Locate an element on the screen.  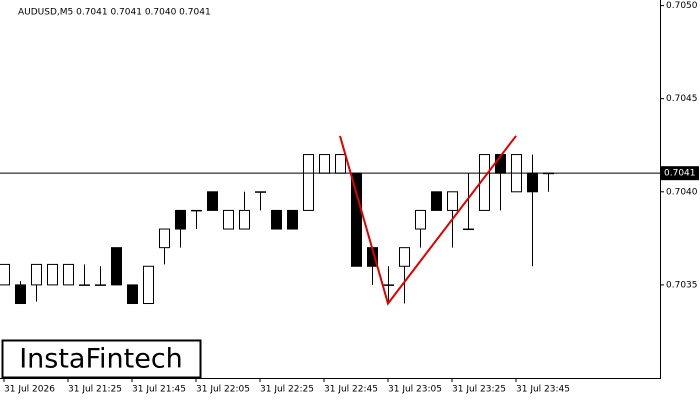
x-tick-label: 31 Jul 21:25 is located at coordinates (95, 390).